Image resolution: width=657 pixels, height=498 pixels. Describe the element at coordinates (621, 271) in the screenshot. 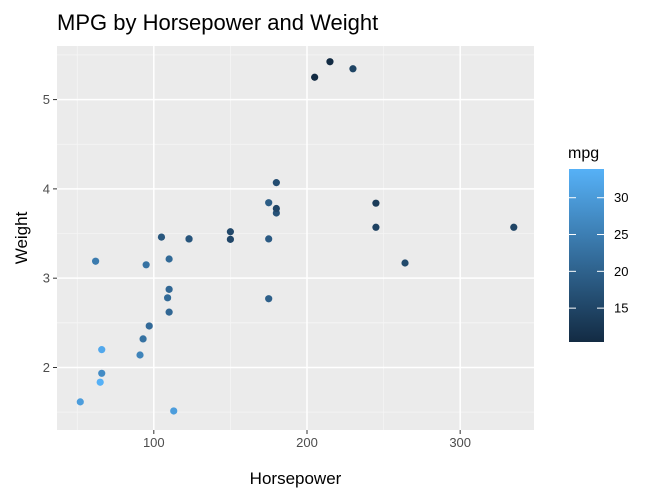

I see `legend-tick-label: 20` at that location.